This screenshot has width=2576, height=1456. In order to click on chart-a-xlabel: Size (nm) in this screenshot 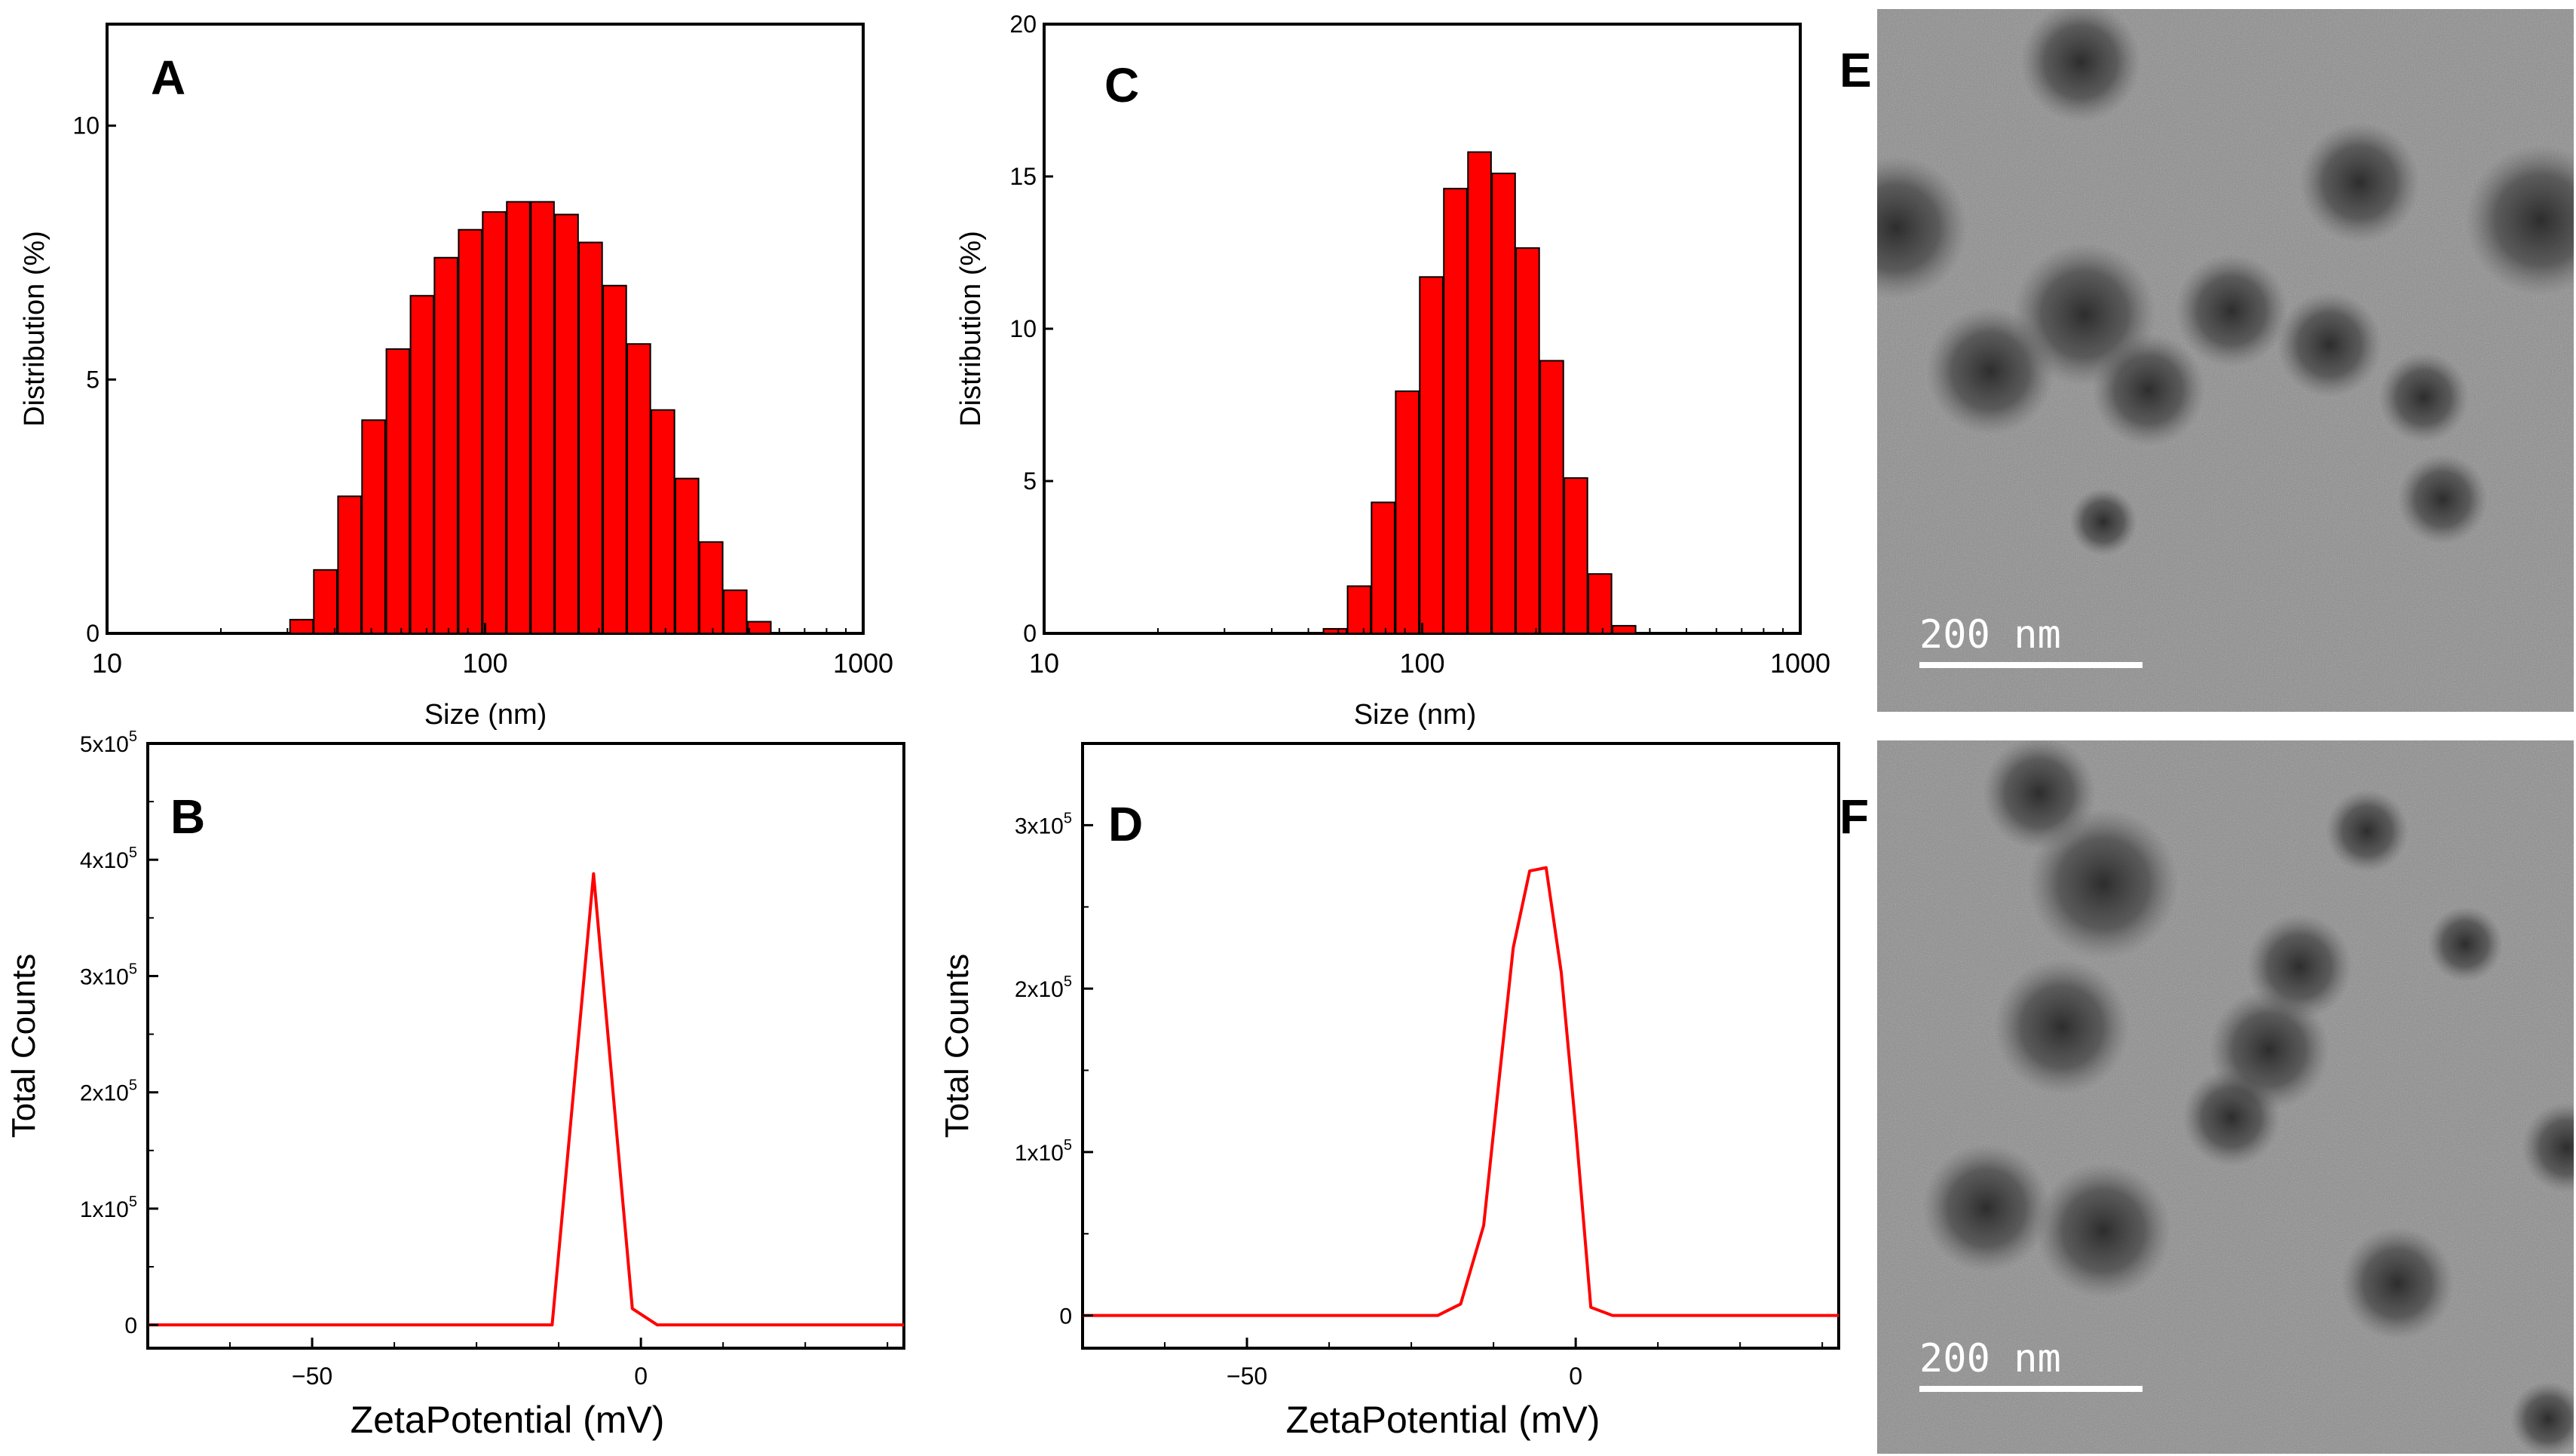, I will do `click(485, 715)`.